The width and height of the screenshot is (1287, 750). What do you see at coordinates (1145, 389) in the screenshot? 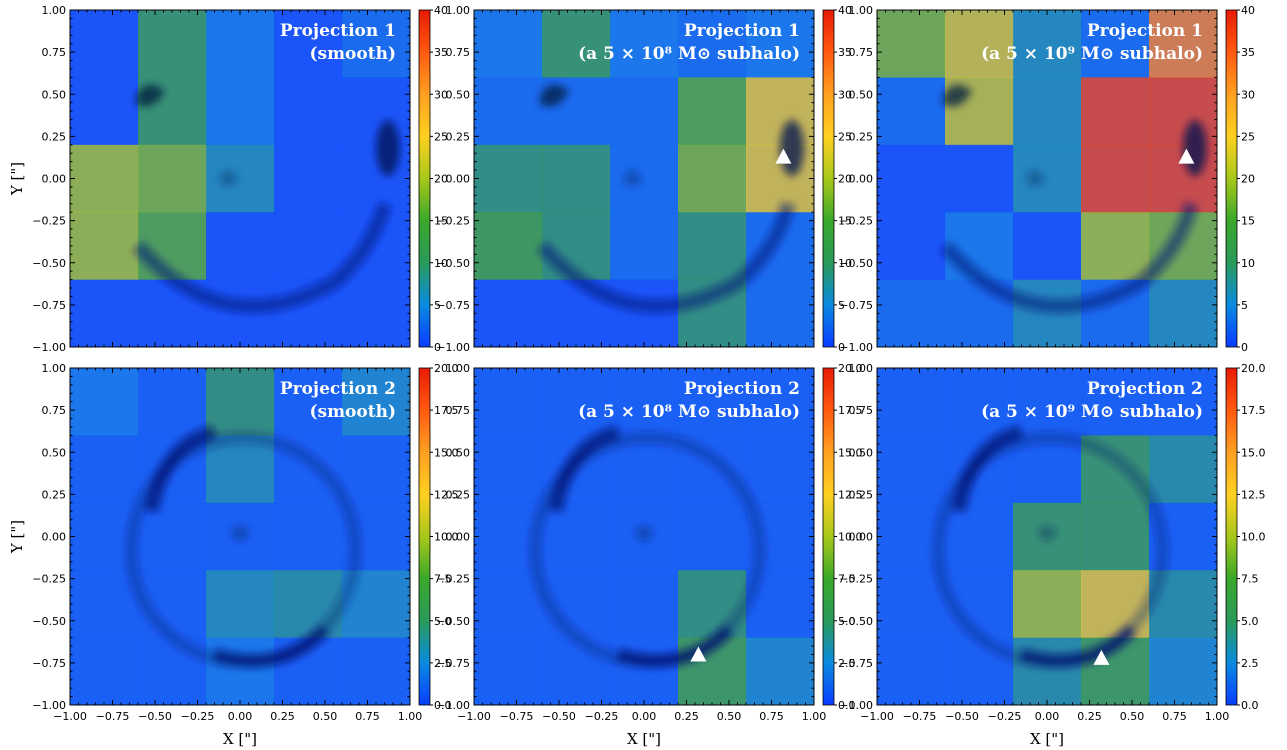
I see `panel-title-line1: Projection 2` at bounding box center [1145, 389].